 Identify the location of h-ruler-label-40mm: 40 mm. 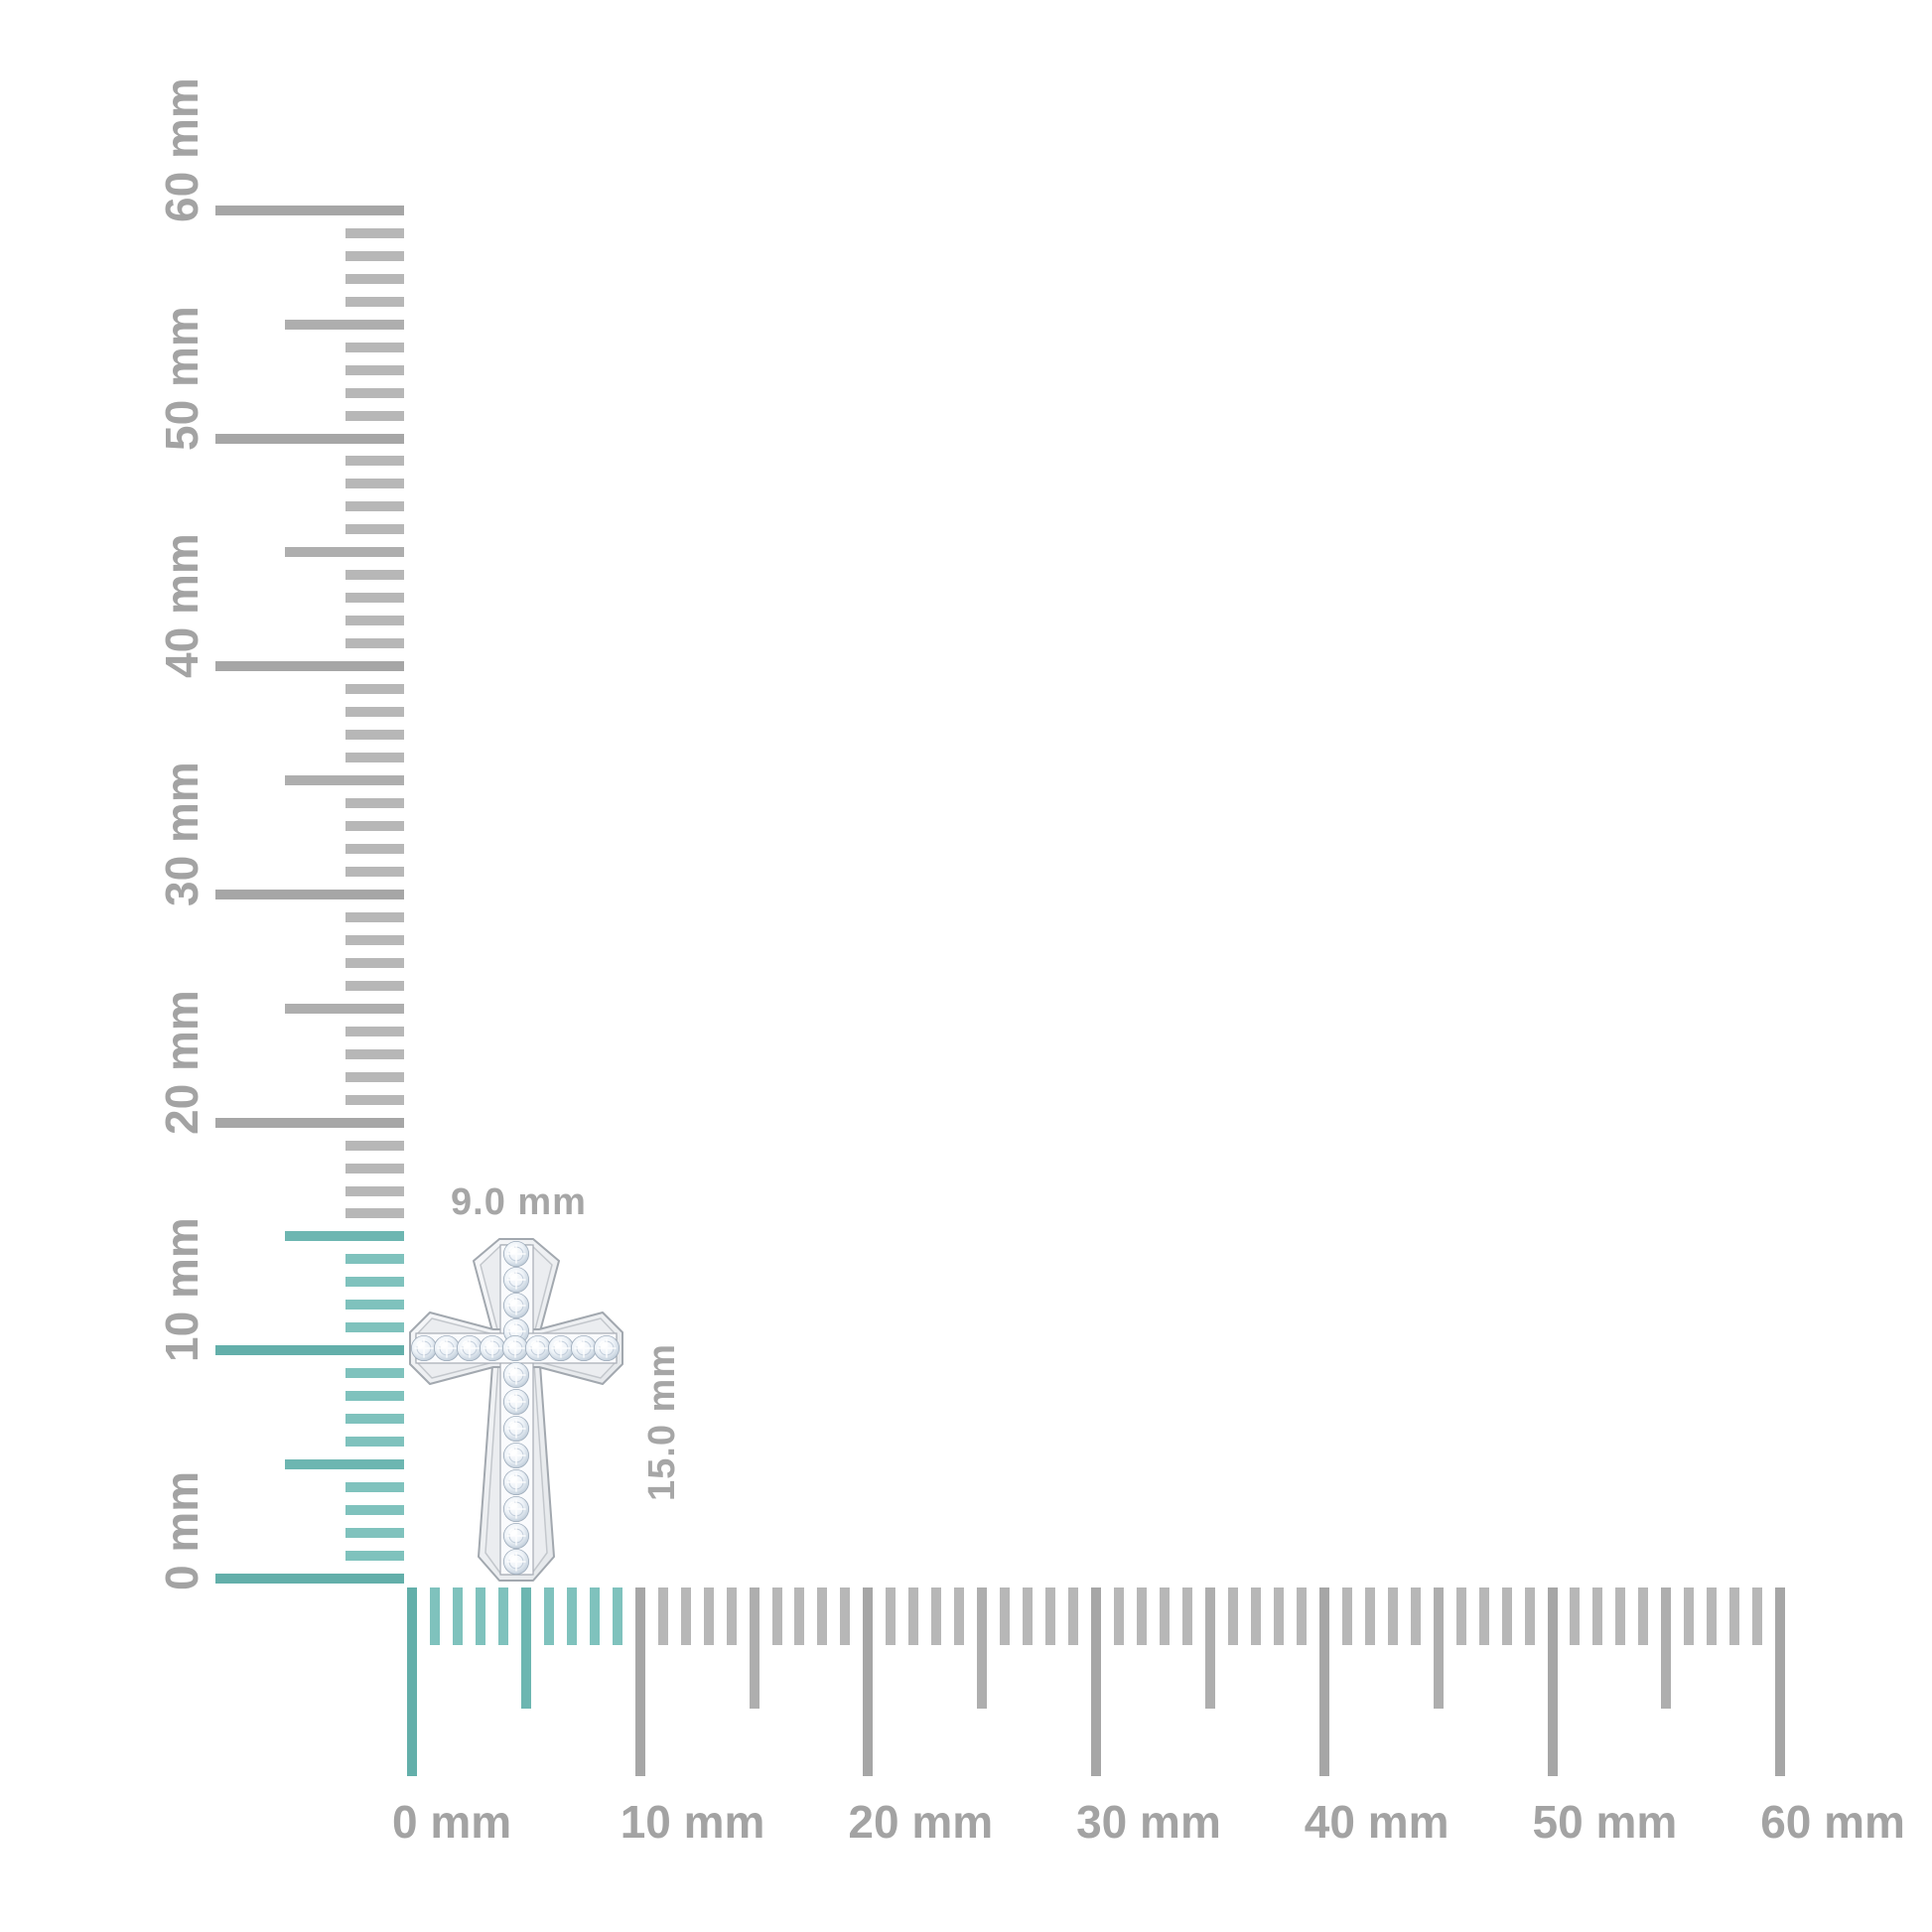
(1377, 1822).